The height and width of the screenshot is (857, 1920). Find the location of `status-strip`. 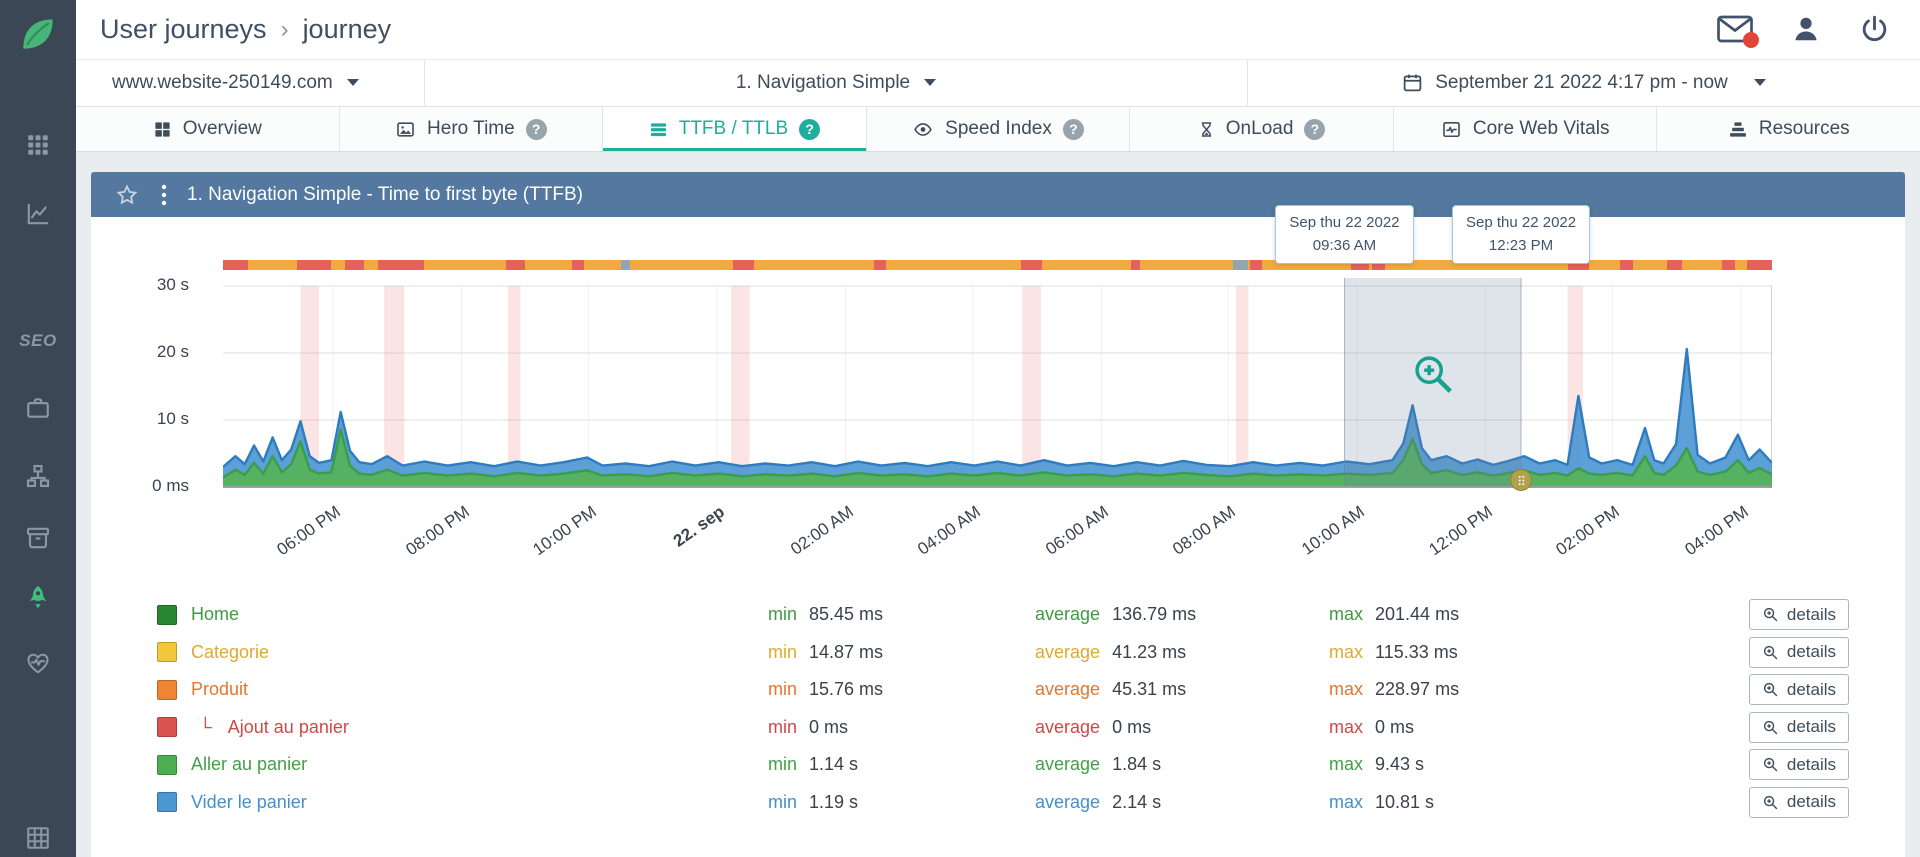

status-strip is located at coordinates (997, 265).